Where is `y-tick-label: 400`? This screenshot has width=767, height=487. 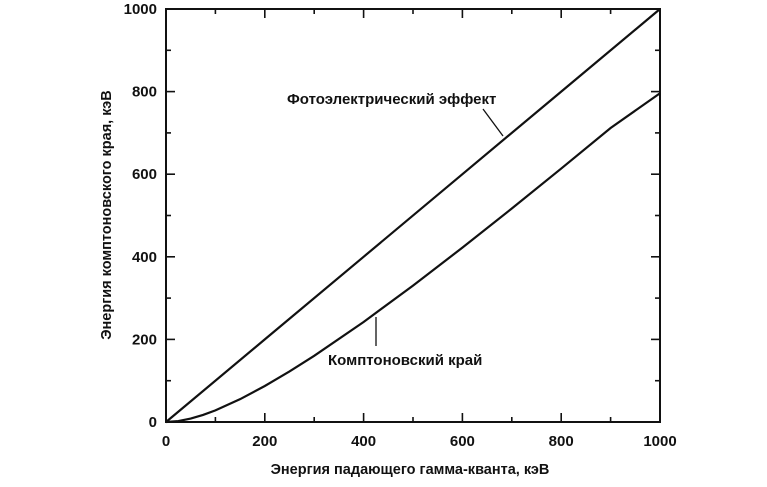 y-tick-label: 400 is located at coordinates (144, 257).